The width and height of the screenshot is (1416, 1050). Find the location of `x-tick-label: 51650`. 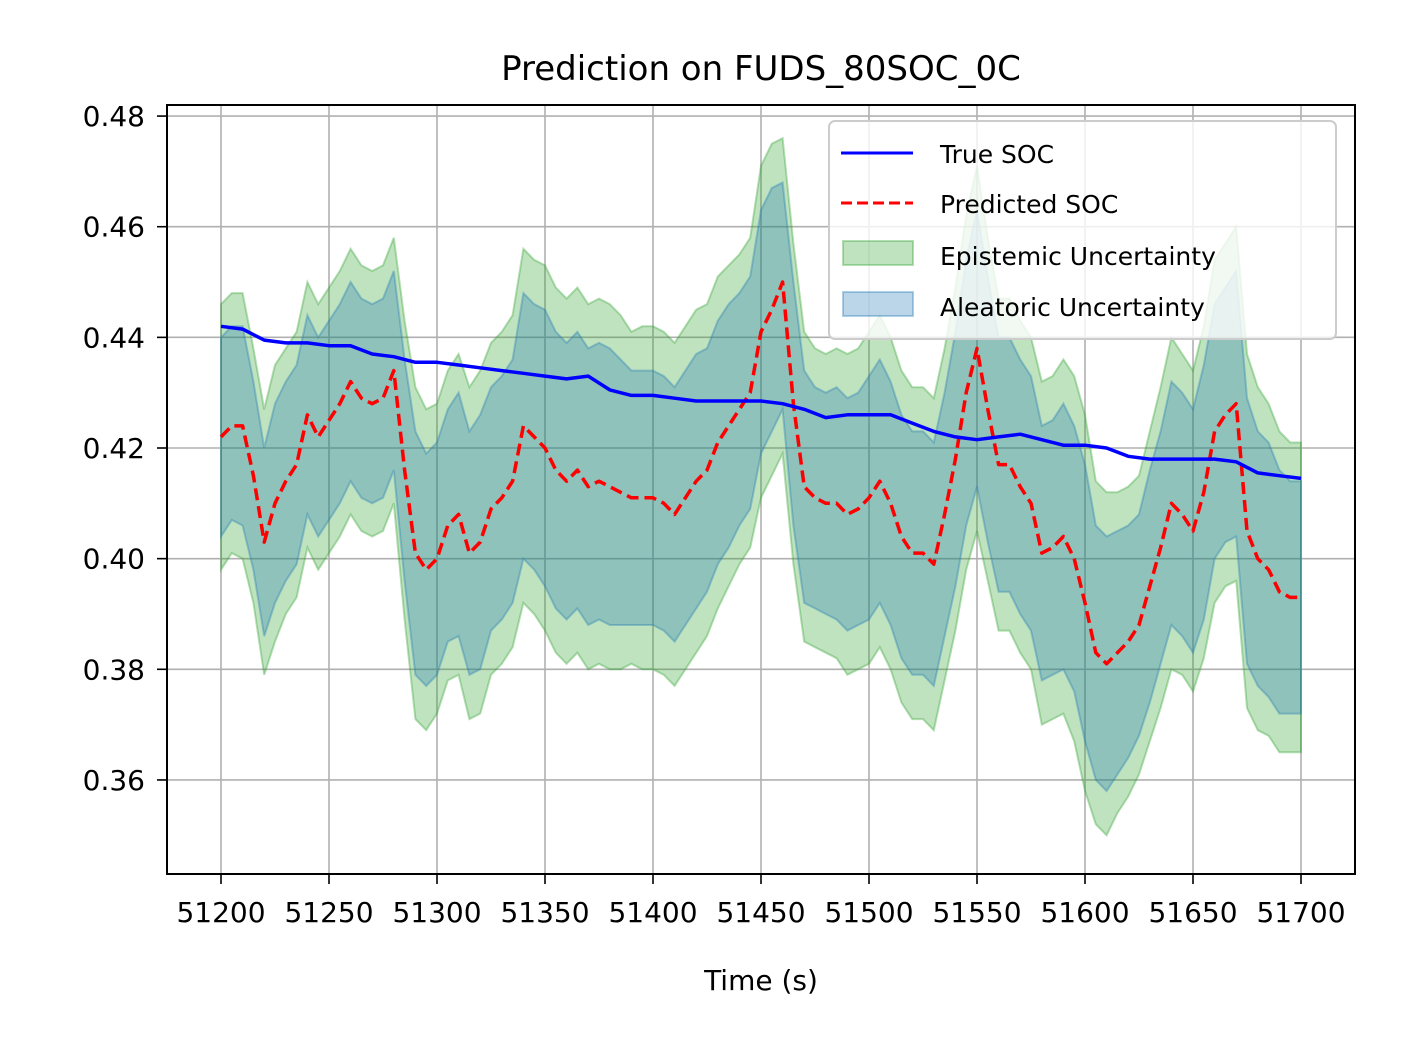

x-tick-label: 51650 is located at coordinates (1192, 912).